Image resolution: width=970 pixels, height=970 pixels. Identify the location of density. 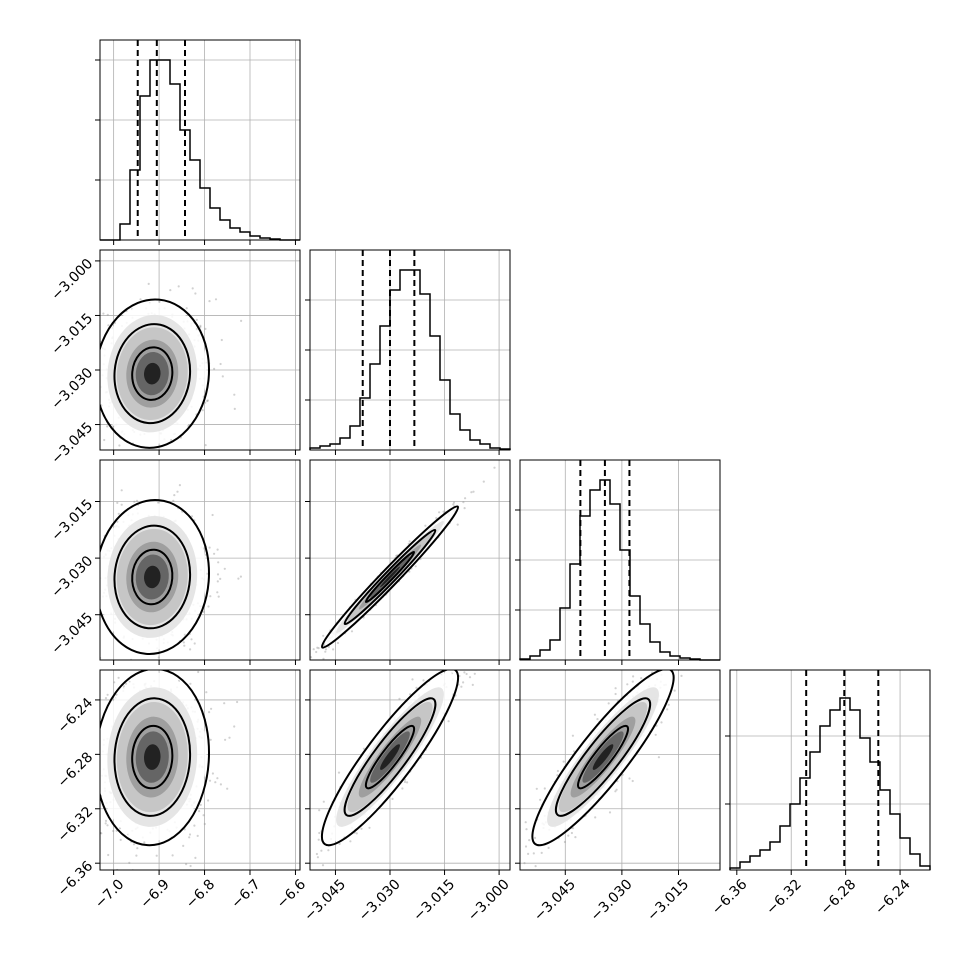
(160, 767).